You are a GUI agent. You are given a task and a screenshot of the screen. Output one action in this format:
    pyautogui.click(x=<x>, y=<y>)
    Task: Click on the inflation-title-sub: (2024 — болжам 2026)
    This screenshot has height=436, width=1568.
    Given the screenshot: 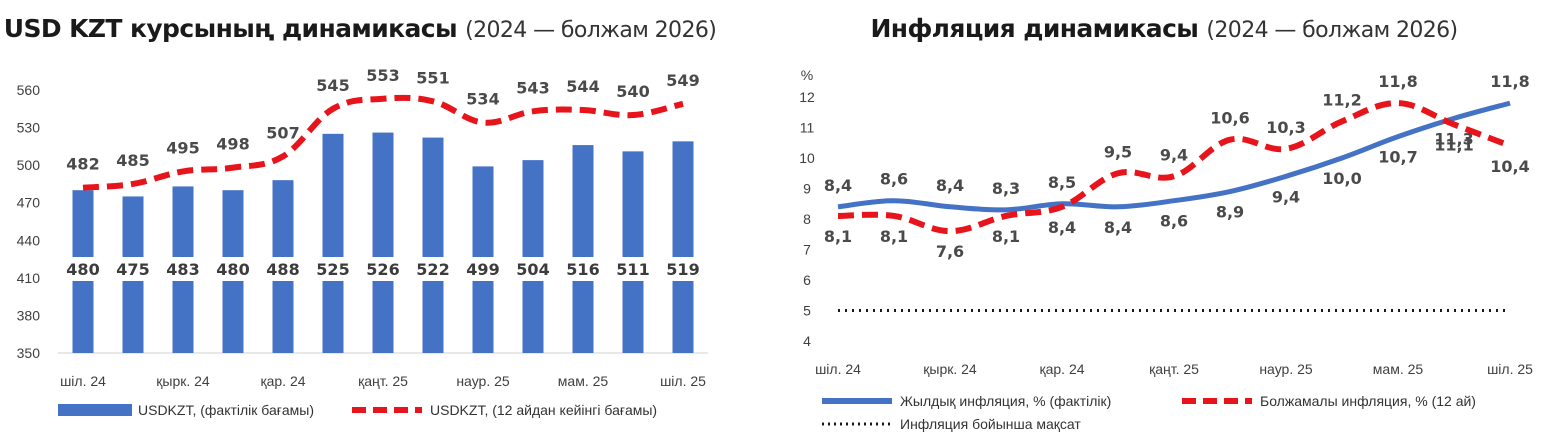 What is the action you would take?
    pyautogui.click(x=1332, y=30)
    